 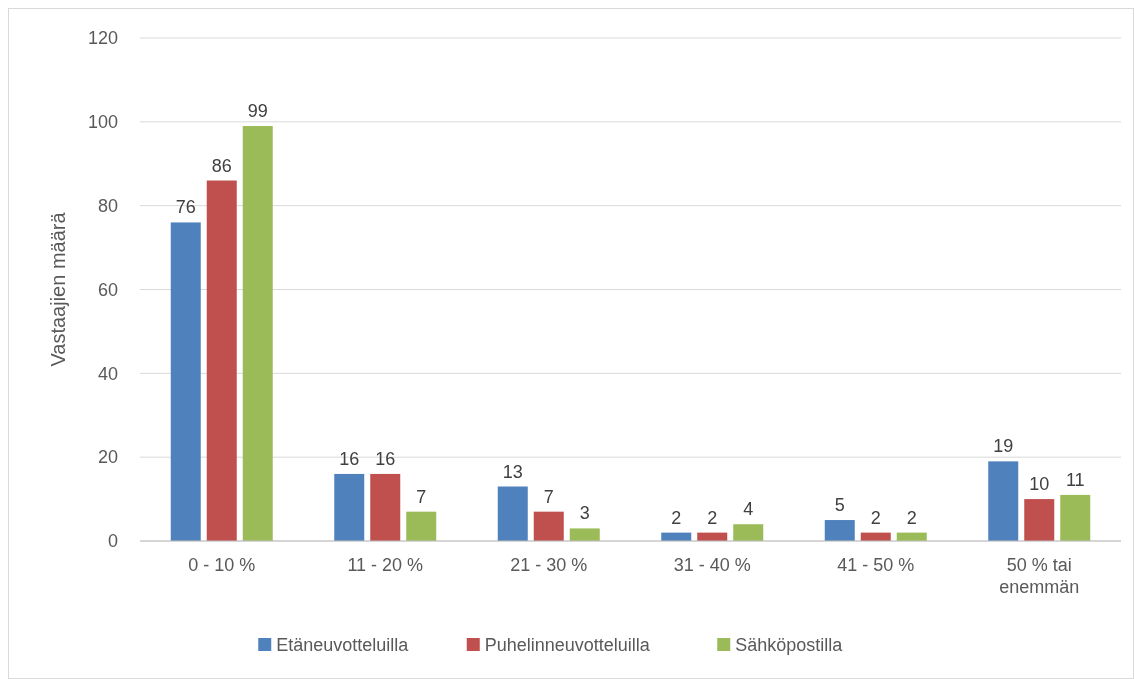 What do you see at coordinates (839, 505) in the screenshot?
I see `data-label: 5` at bounding box center [839, 505].